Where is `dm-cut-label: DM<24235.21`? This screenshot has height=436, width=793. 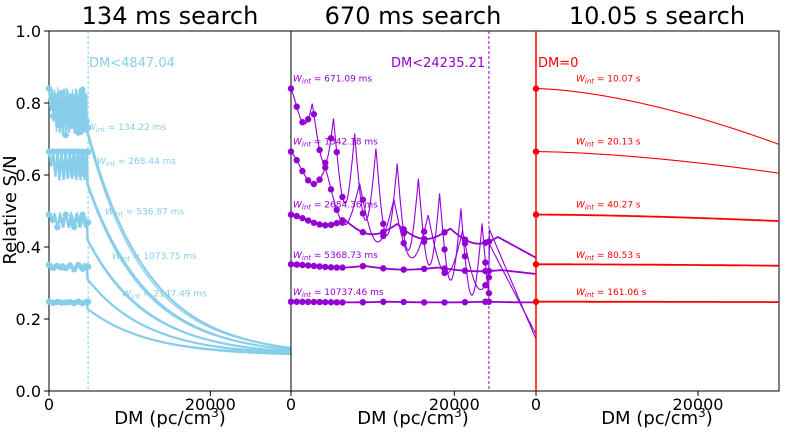 dm-cut-label: DM<24235.21 is located at coordinates (438, 63).